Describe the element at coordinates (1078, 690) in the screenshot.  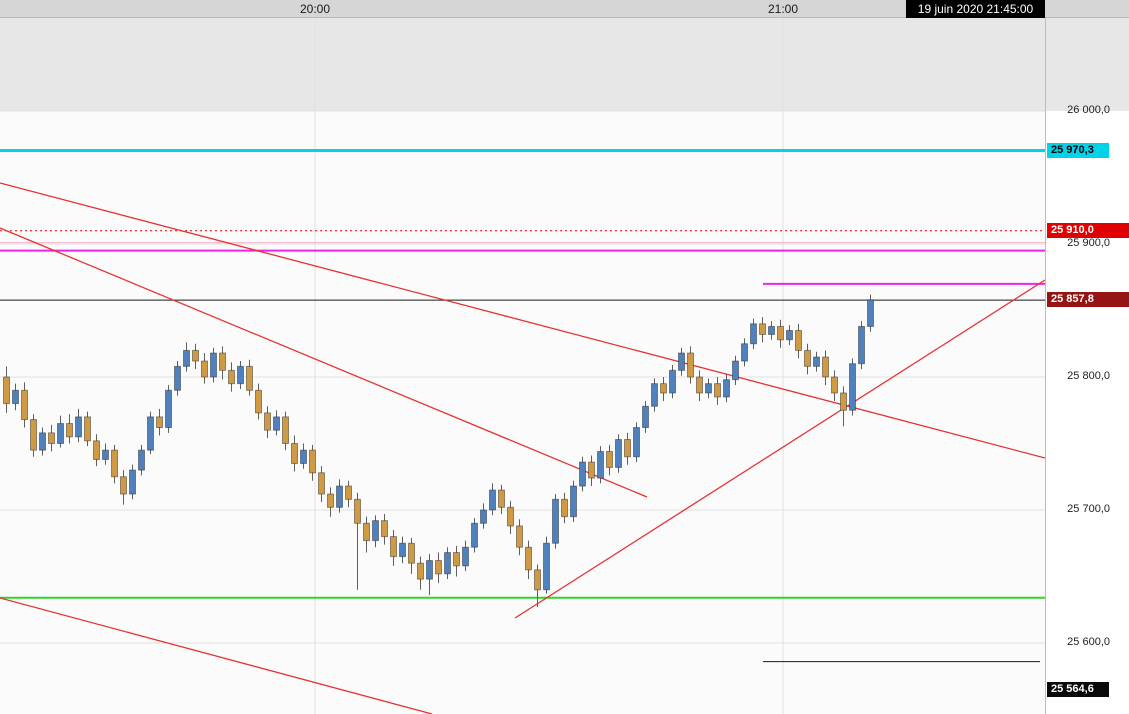
I see `price-tag: 25 564,6` at that location.